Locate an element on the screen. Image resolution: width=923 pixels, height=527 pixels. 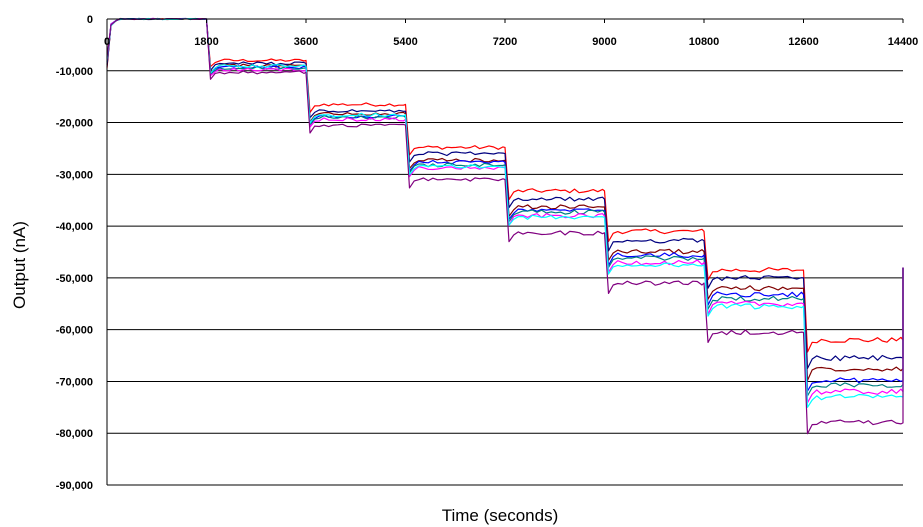
x-tick-label: 3600 is located at coordinates (306, 42).